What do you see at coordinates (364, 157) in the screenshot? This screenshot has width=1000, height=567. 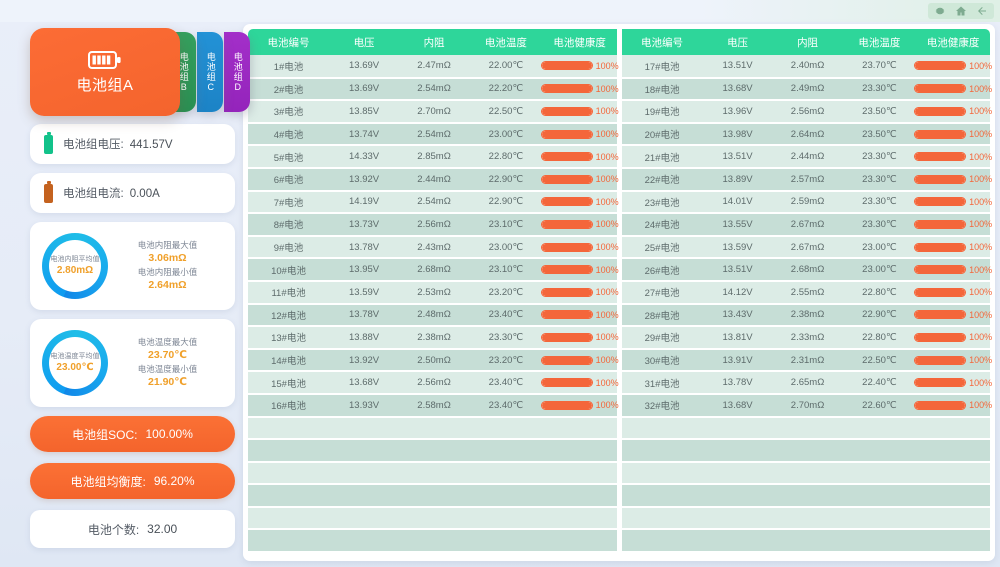 I see `cell-battery-voltage: 14.33V` at bounding box center [364, 157].